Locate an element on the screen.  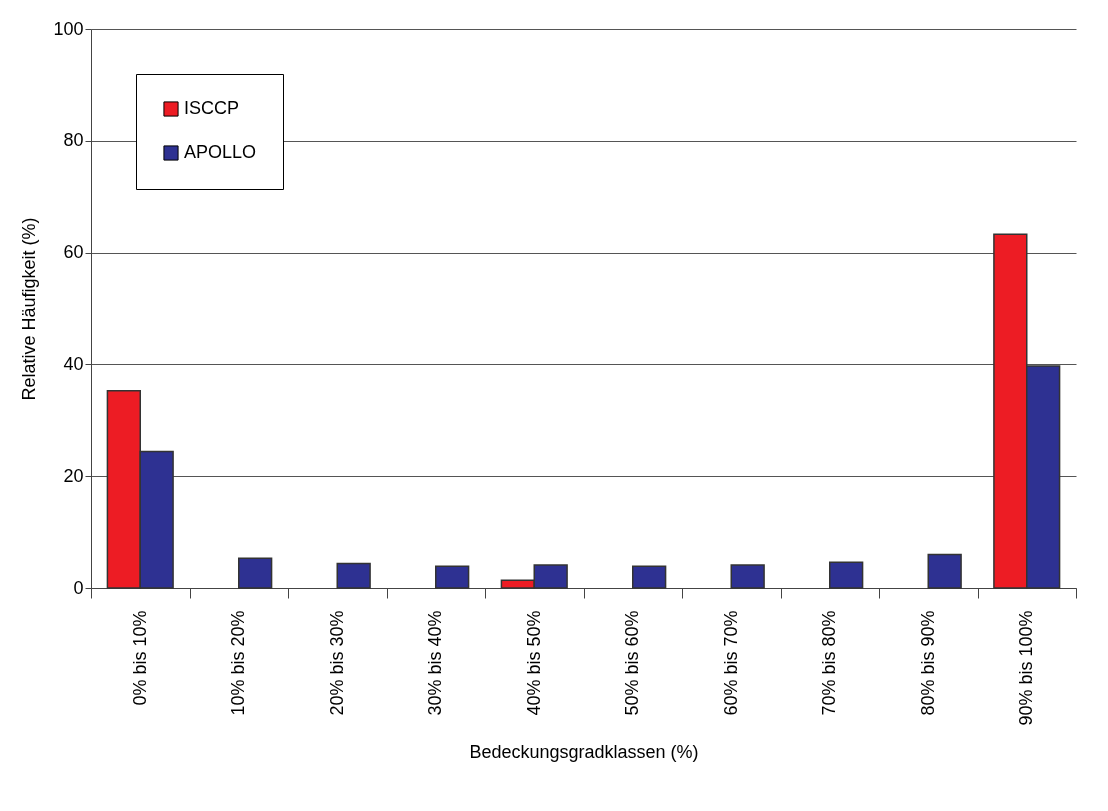
y-tick-label: 60 is located at coordinates (73, 252).